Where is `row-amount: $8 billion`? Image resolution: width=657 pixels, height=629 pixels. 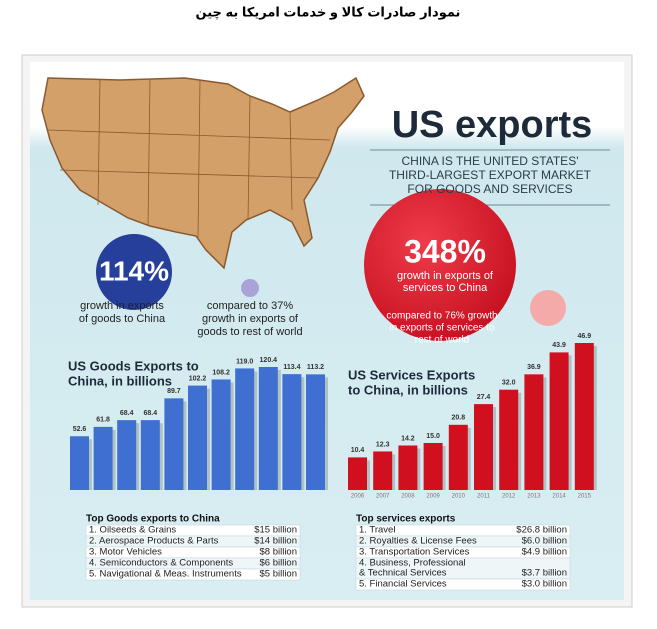 row-amount: $8 billion is located at coordinates (279, 552).